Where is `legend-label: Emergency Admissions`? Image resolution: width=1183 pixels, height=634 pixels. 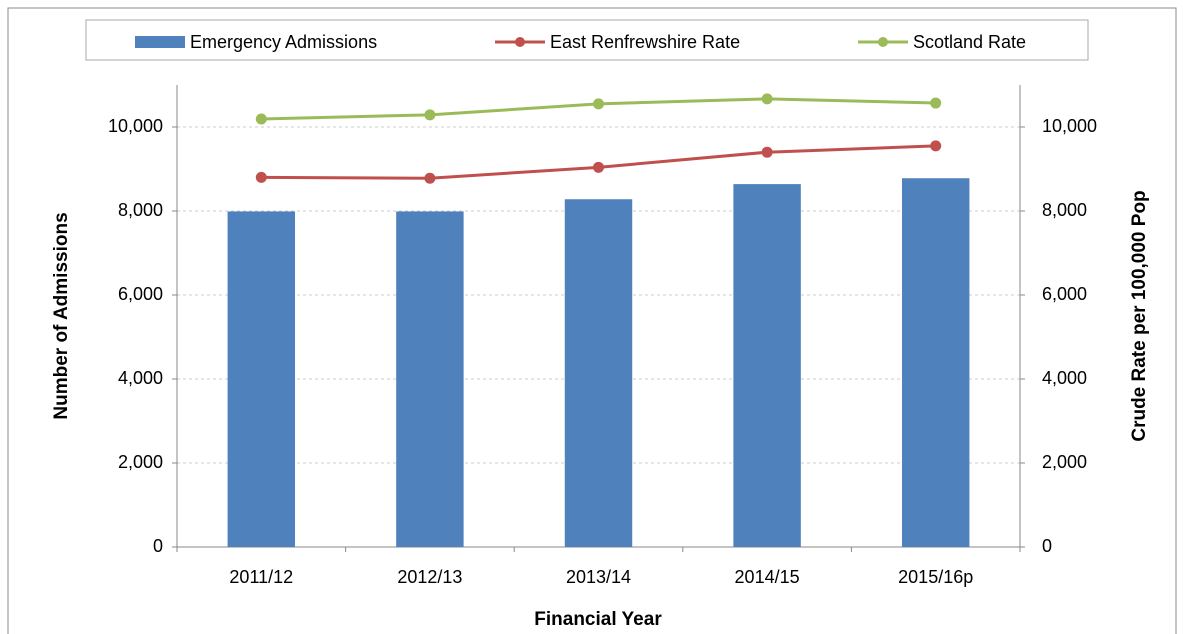
legend-label: Emergency Admissions is located at coordinates (283, 42).